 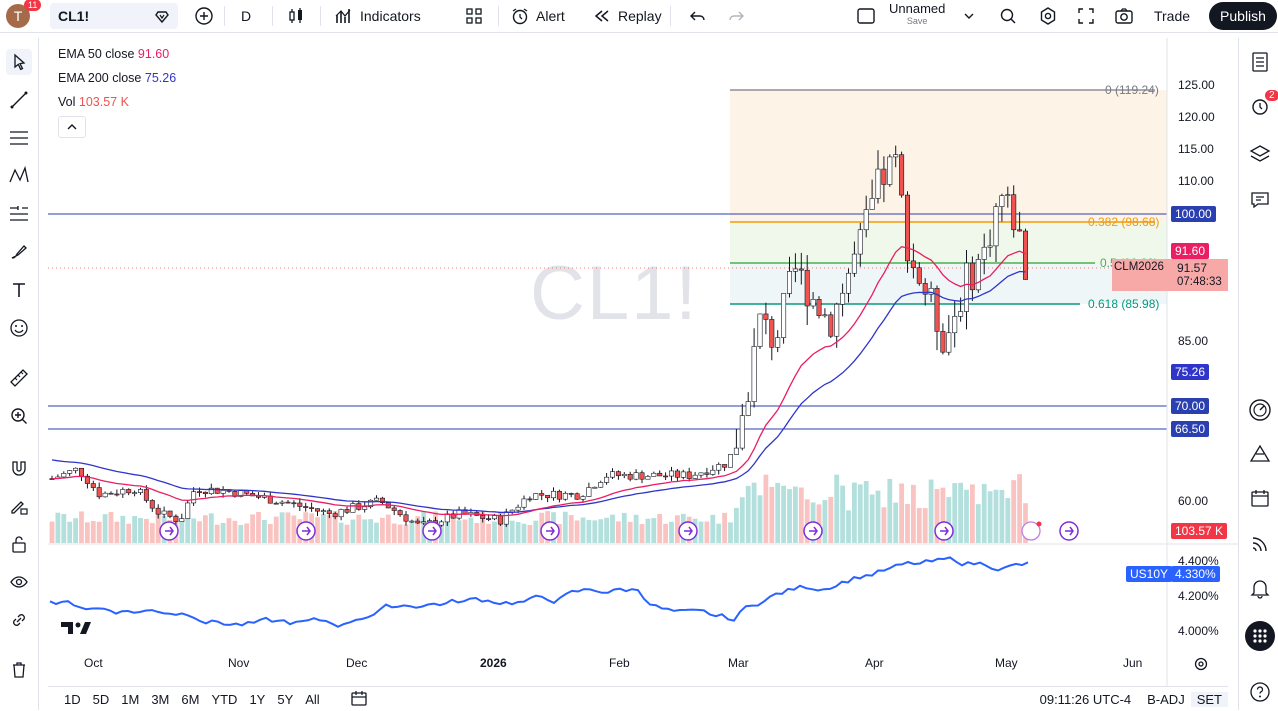 What do you see at coordinates (1243, 16) in the screenshot?
I see `publish-button: Publish` at bounding box center [1243, 16].